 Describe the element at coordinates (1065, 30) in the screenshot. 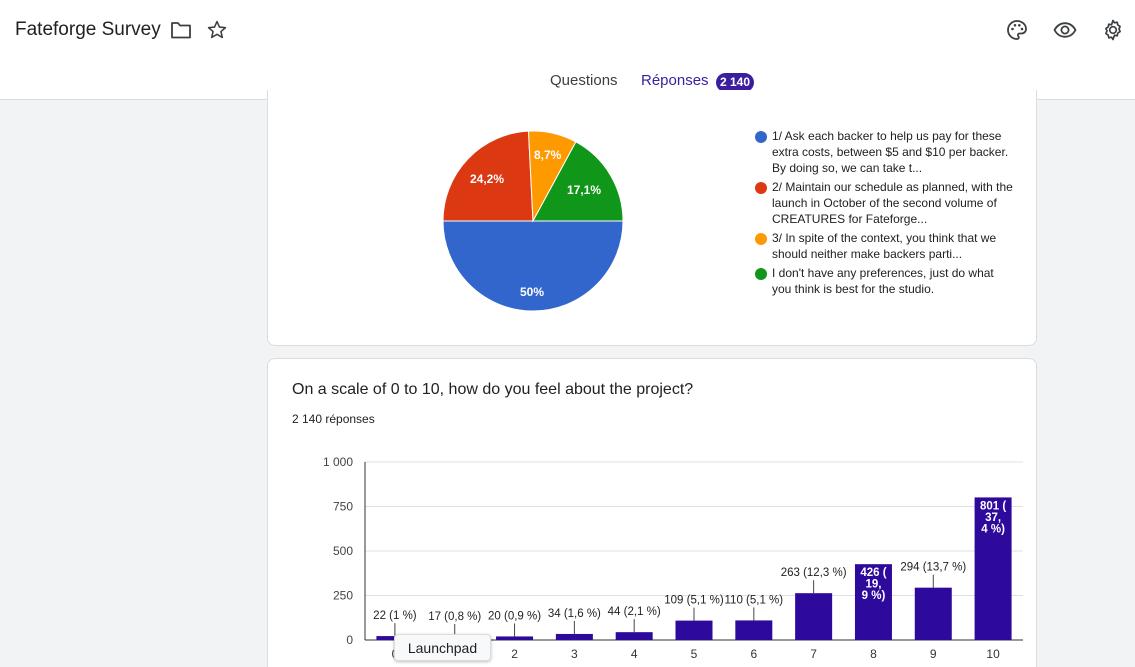

I see `preview-eye-icon` at that location.